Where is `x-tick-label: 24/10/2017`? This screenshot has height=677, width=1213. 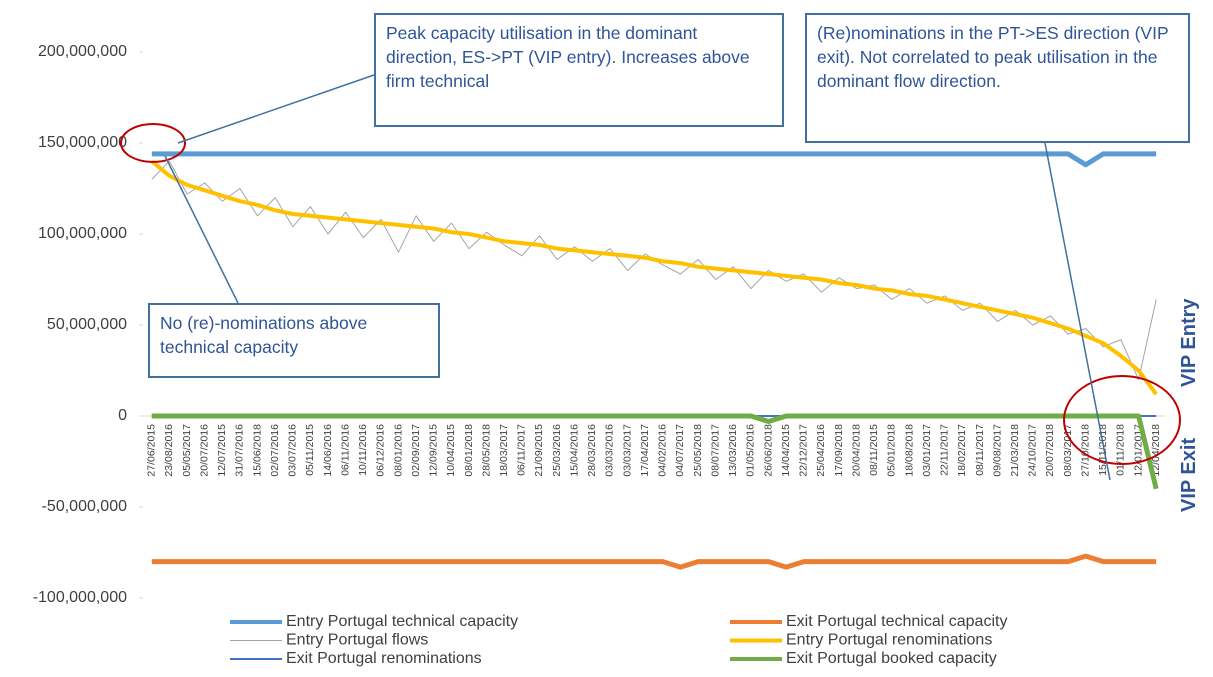 x-tick-label: 24/10/2017 is located at coordinates (1033, 450).